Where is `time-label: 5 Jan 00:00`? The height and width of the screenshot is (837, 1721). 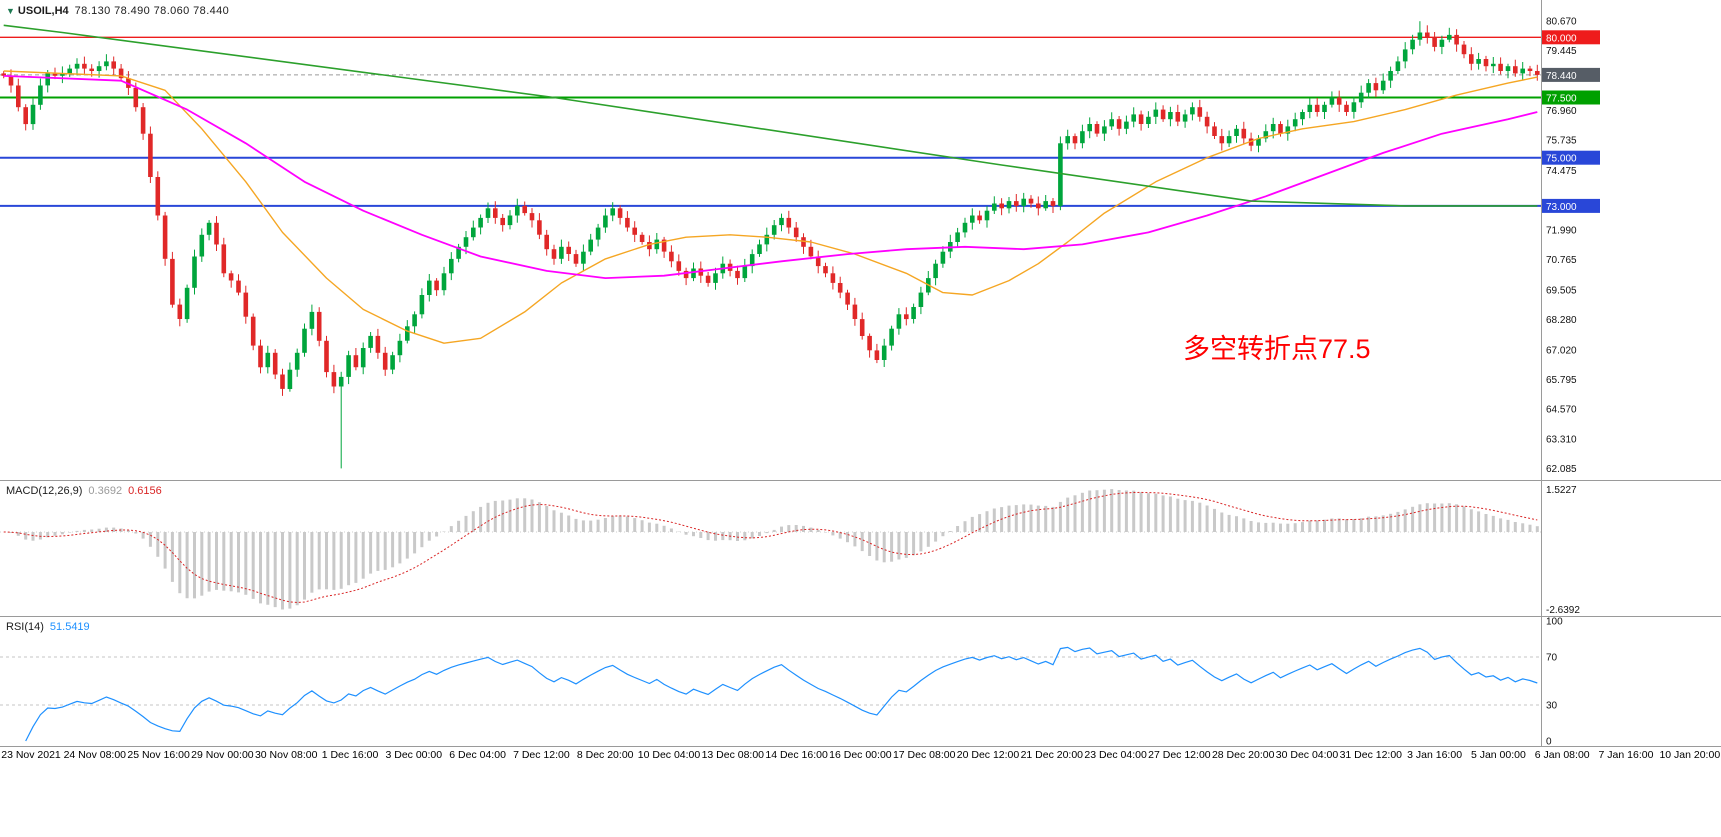
time-label: 5 Jan 00:00 is located at coordinates (1498, 755).